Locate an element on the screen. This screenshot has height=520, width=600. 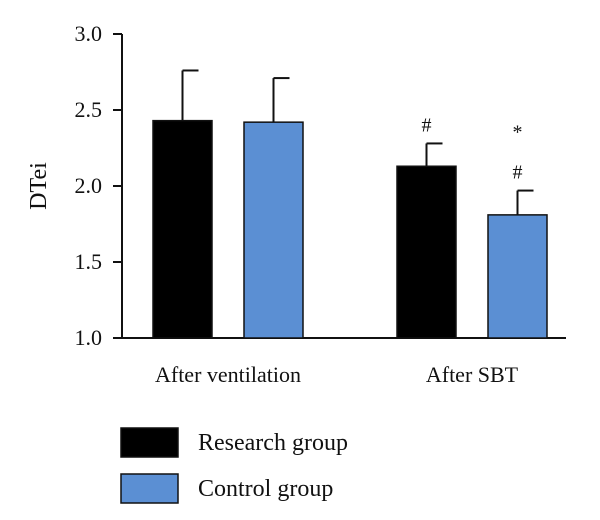
x-tick-label: After ventilation is located at coordinates (228, 374).